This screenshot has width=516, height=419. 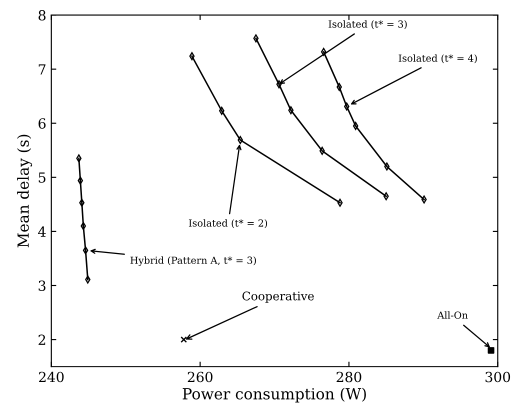 What do you see at coordinates (437, 59) in the screenshot?
I see `annotation: Isolated (t* = 4)` at bounding box center [437, 59].